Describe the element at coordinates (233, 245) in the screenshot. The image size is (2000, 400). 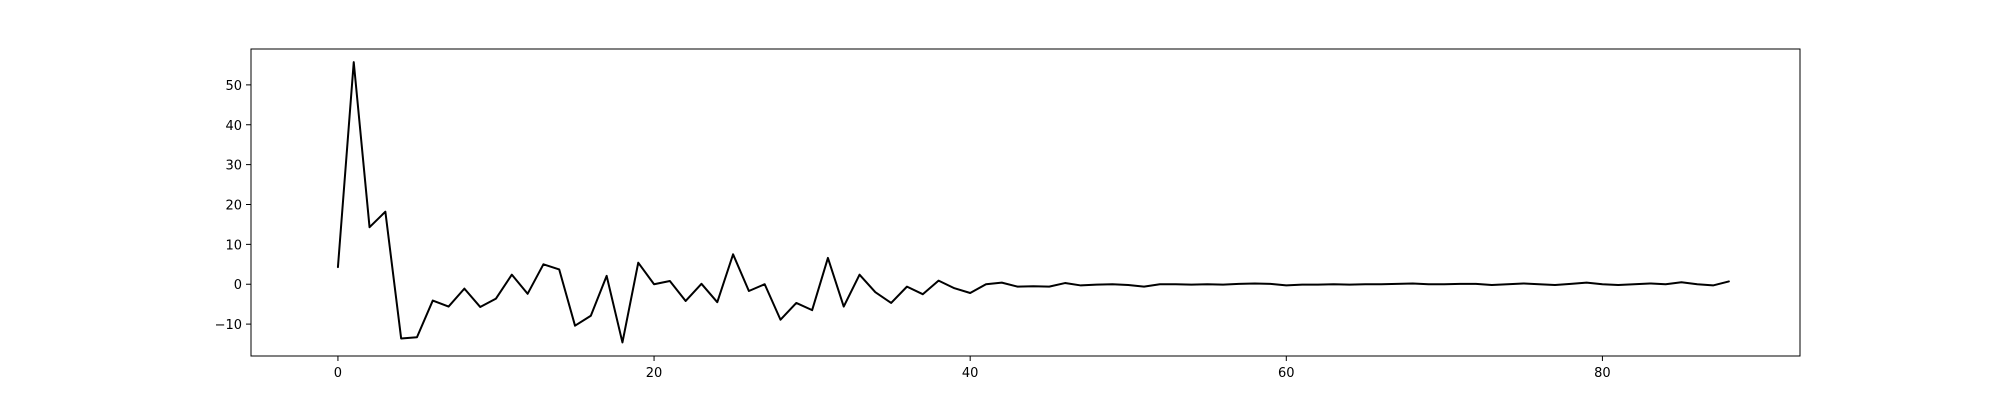
I see `y-tick-label: 10` at that location.